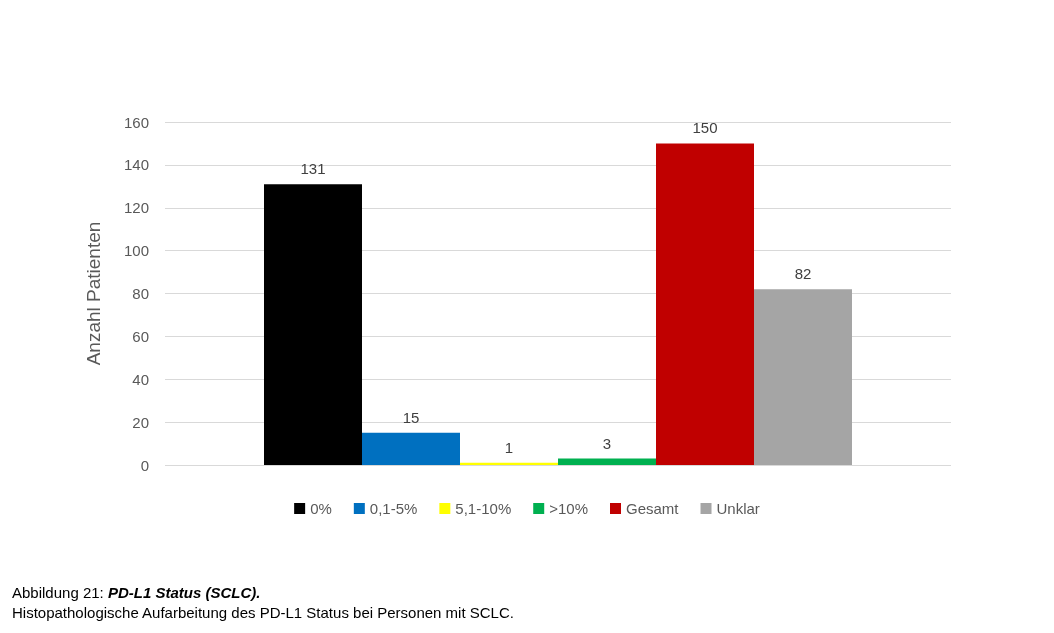 The image size is (1054, 633). I want to click on legend-label: 0%, so click(321, 508).